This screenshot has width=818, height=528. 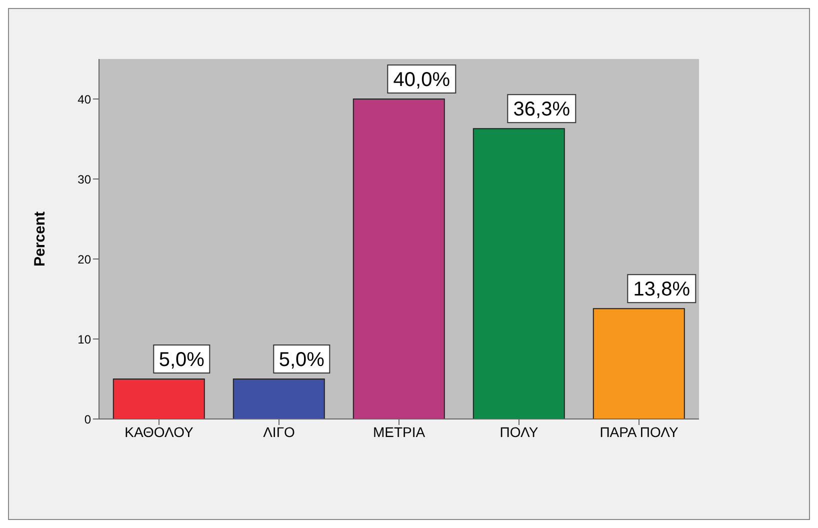 What do you see at coordinates (85, 179) in the screenshot?
I see `y-tick-label: 30` at bounding box center [85, 179].